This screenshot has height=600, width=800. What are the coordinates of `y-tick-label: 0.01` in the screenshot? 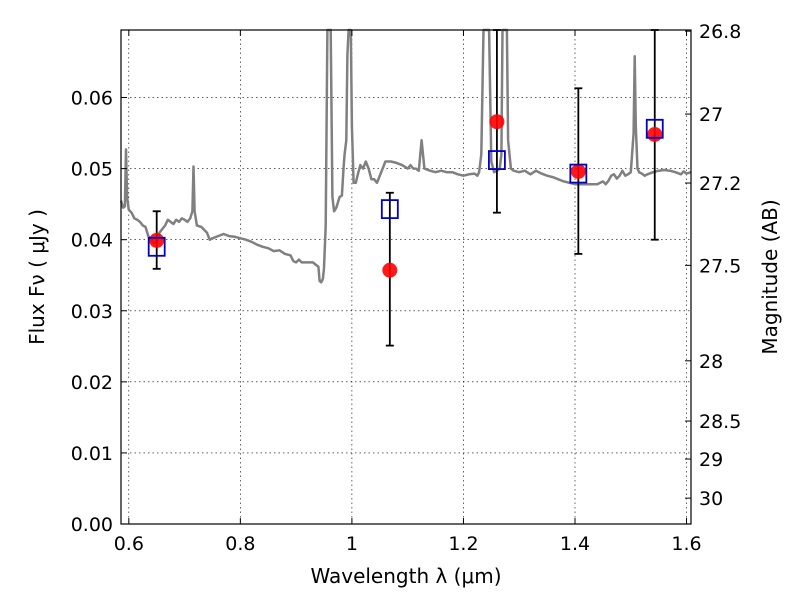 It's located at (92, 454).